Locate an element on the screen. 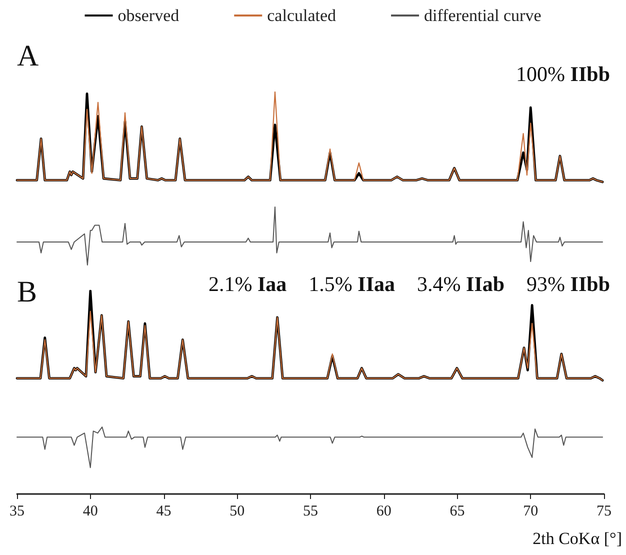  x-tick-label: 35 is located at coordinates (17, 512).